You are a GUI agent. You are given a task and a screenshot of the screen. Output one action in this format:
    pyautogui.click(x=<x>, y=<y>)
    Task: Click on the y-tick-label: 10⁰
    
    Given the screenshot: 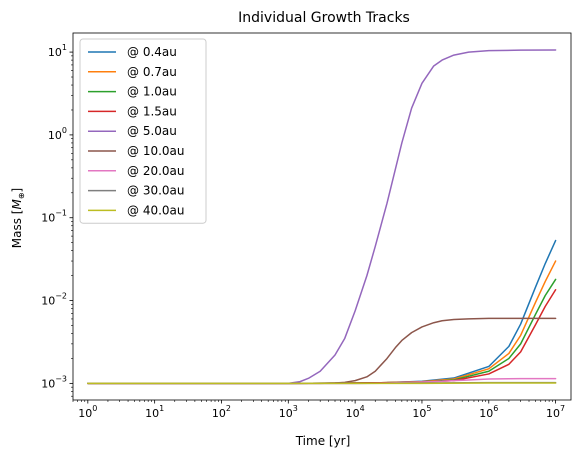 What is the action you would take?
    pyautogui.click(x=57, y=134)
    